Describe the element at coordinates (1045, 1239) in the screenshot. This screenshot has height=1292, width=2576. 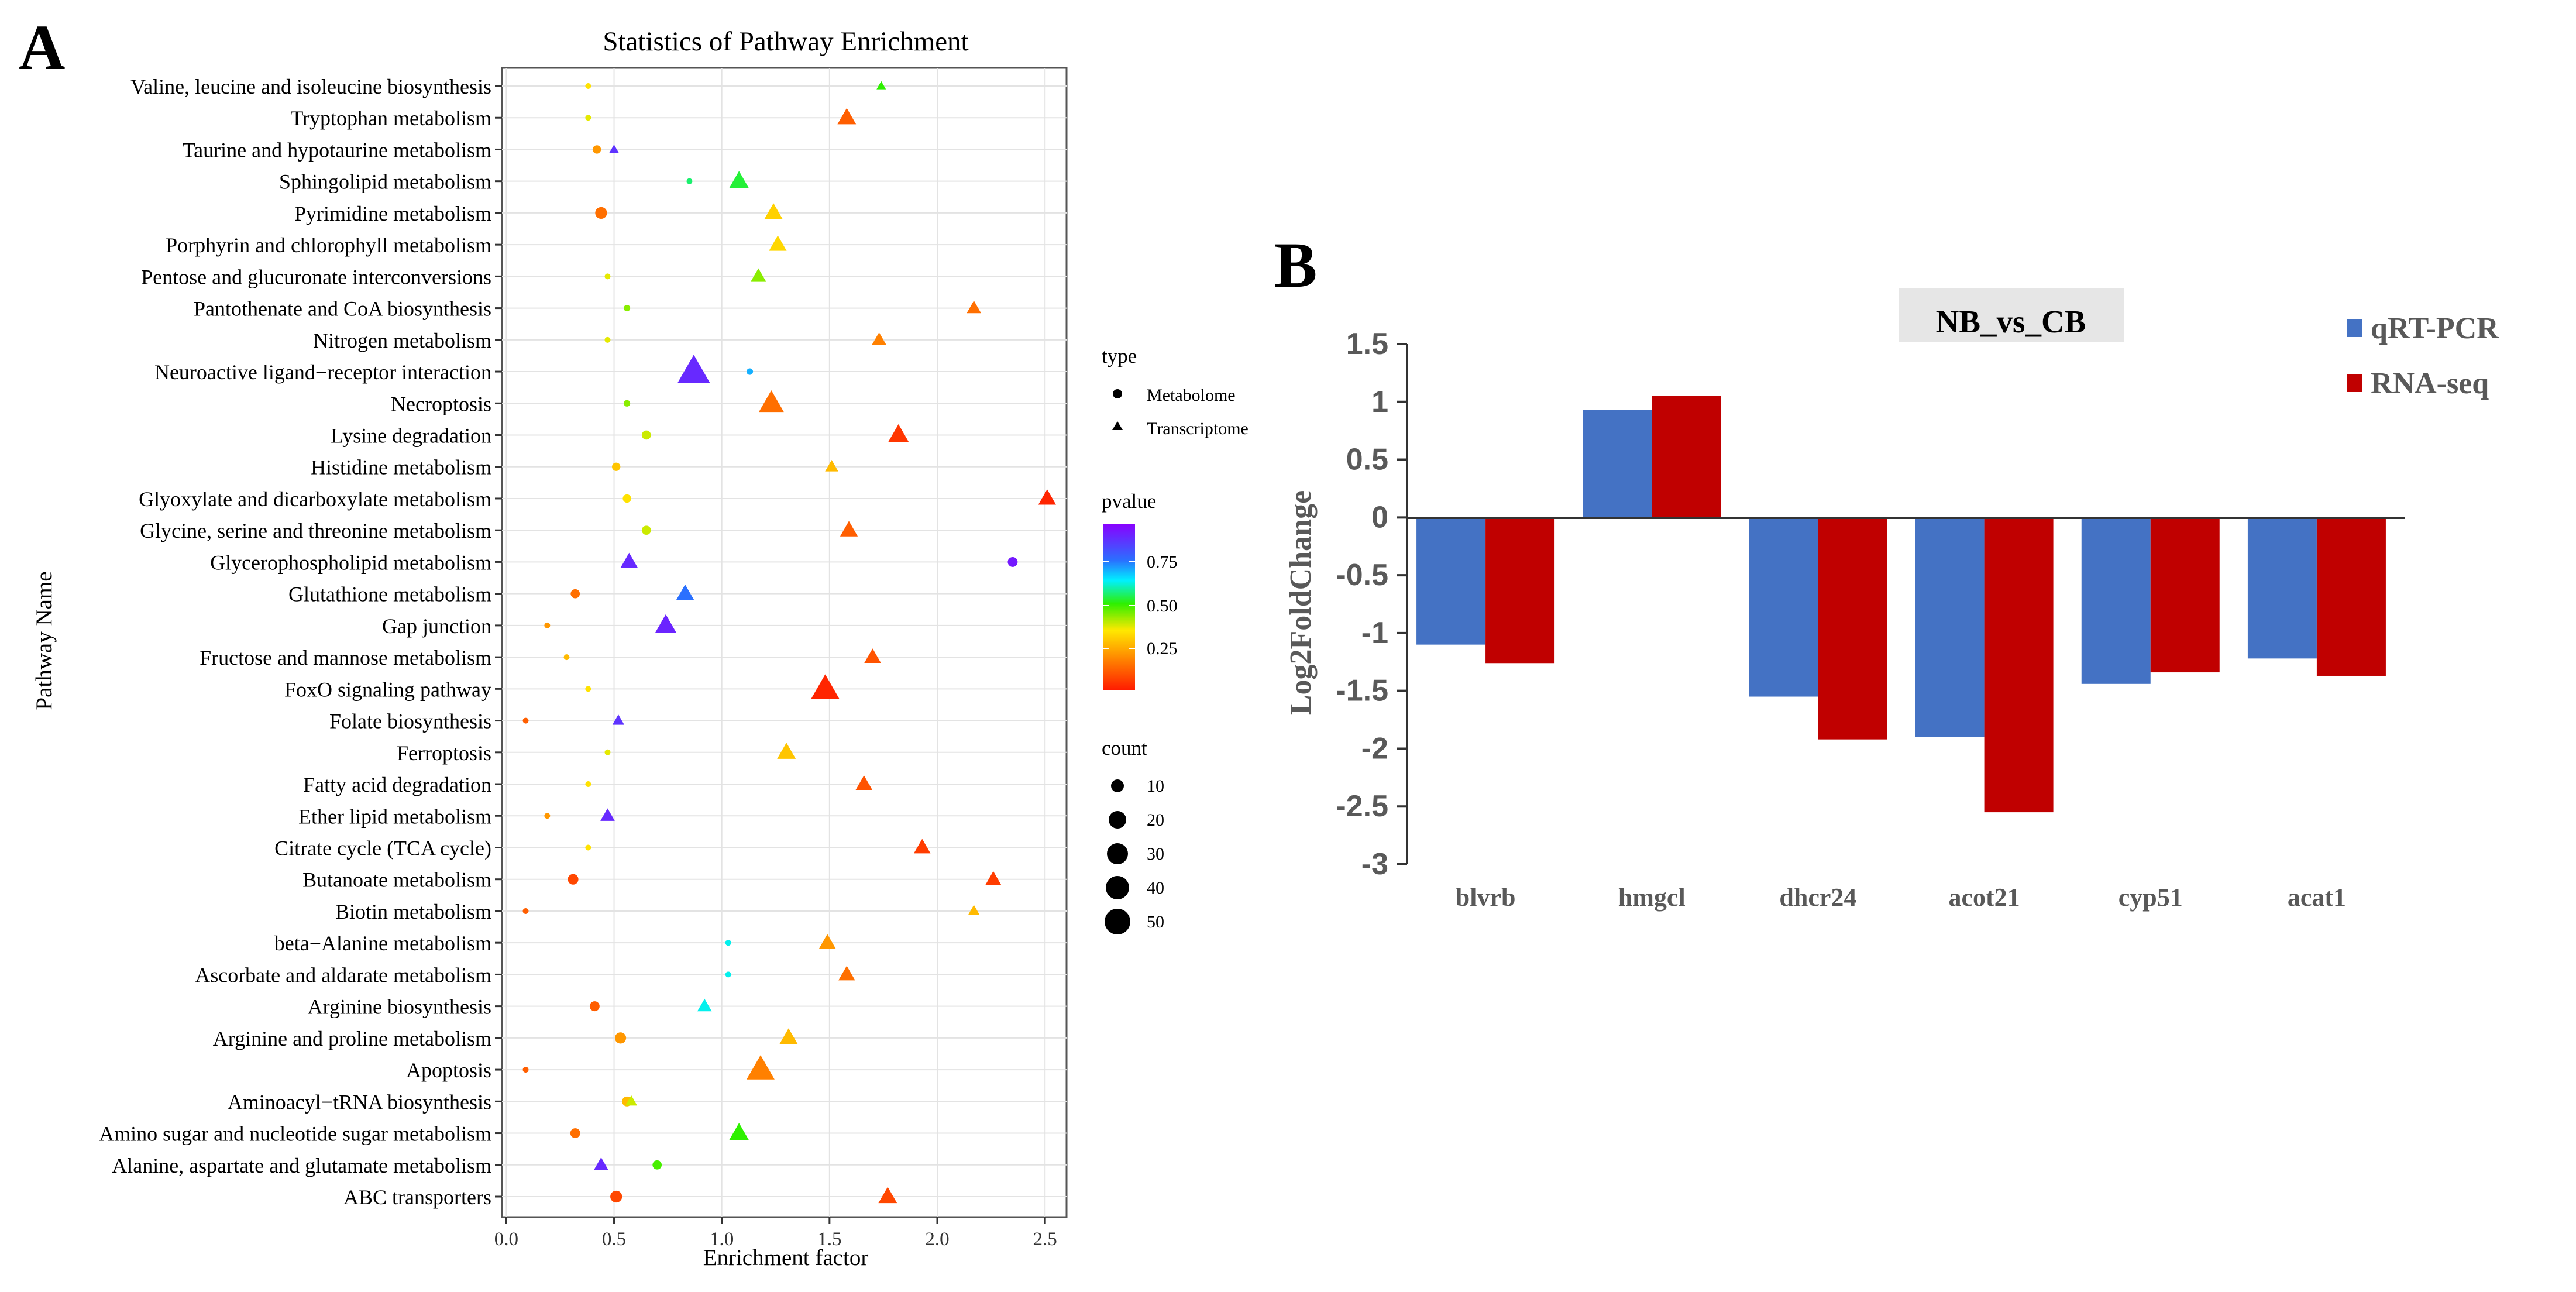
I see `x-tick-label: 2.5` at that location.